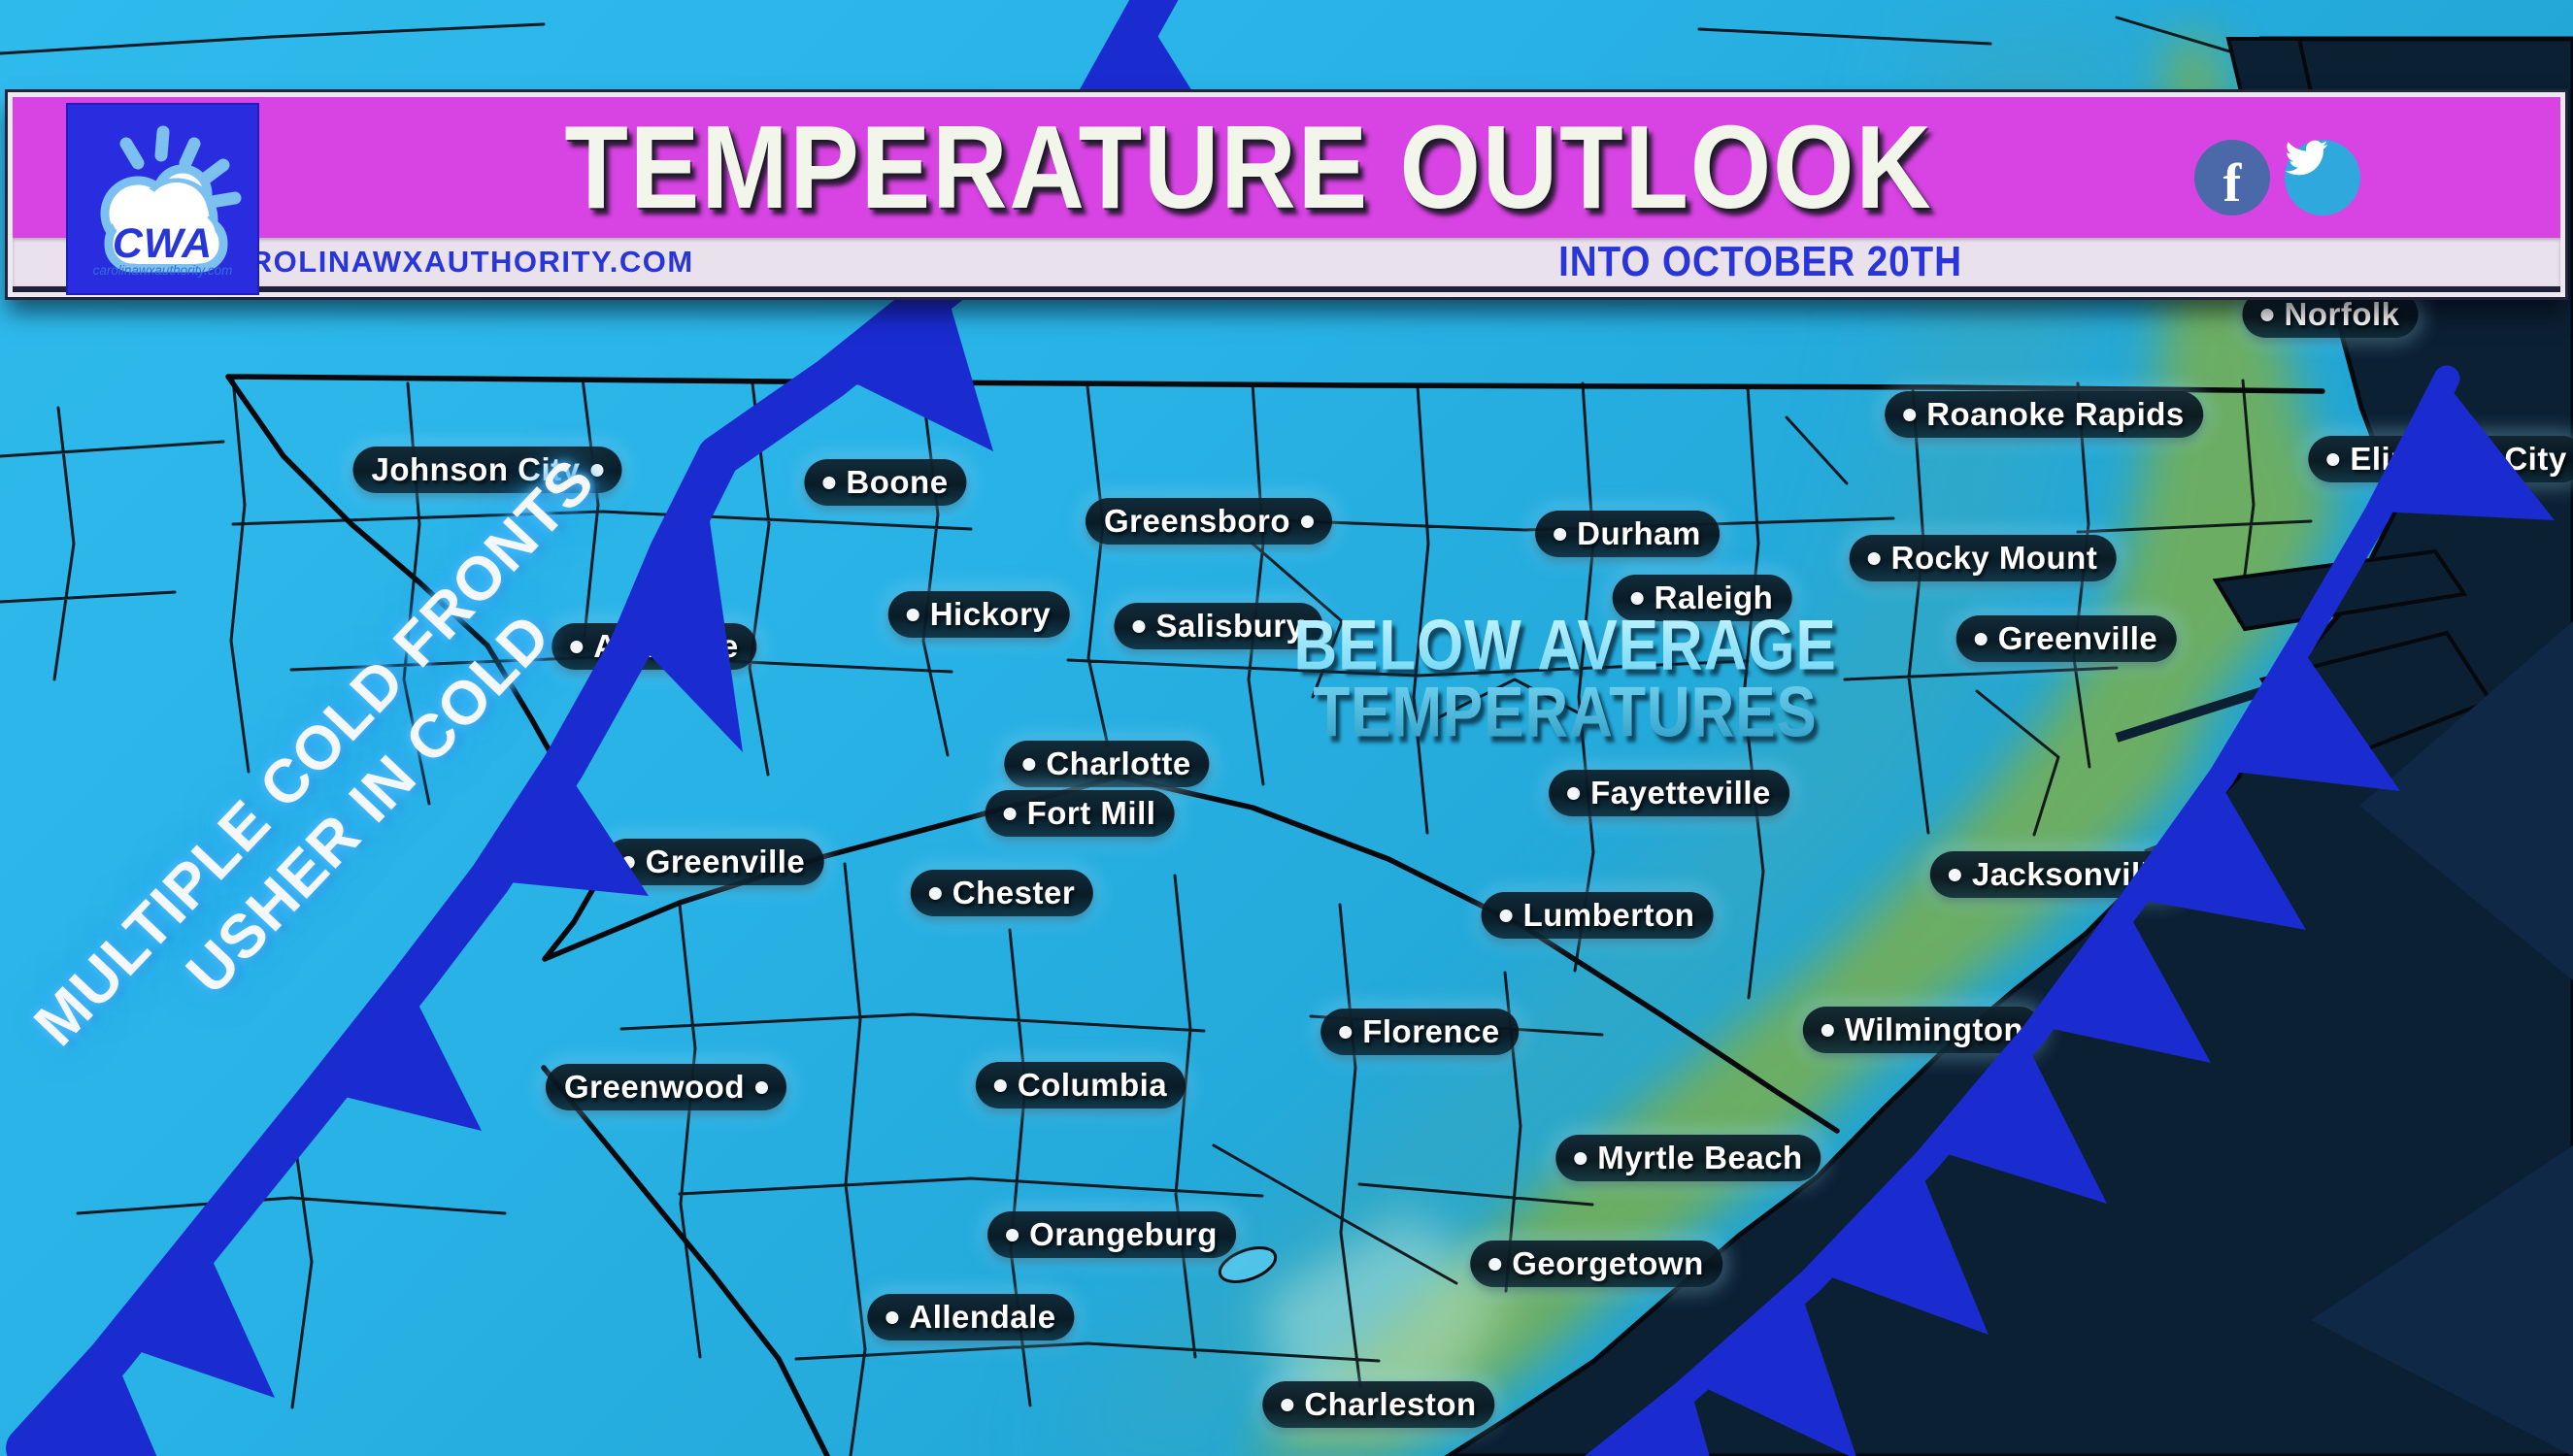  What do you see at coordinates (1388, 1320) in the screenshot?
I see `marsh-light-patch` at bounding box center [1388, 1320].